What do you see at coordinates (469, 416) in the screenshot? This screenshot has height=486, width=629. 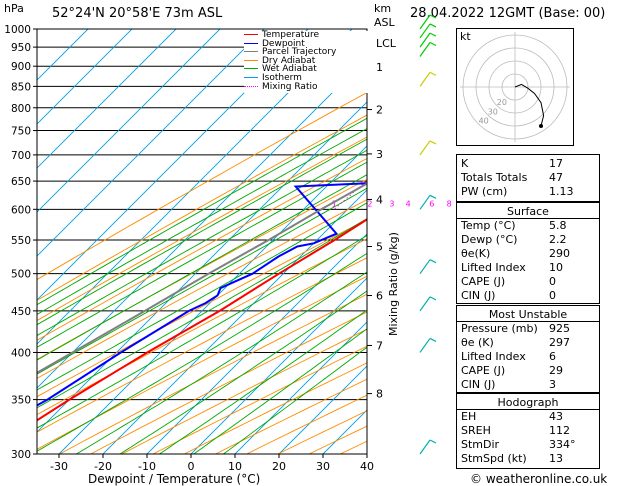 I see `table-row-key: EH` at bounding box center [469, 416].